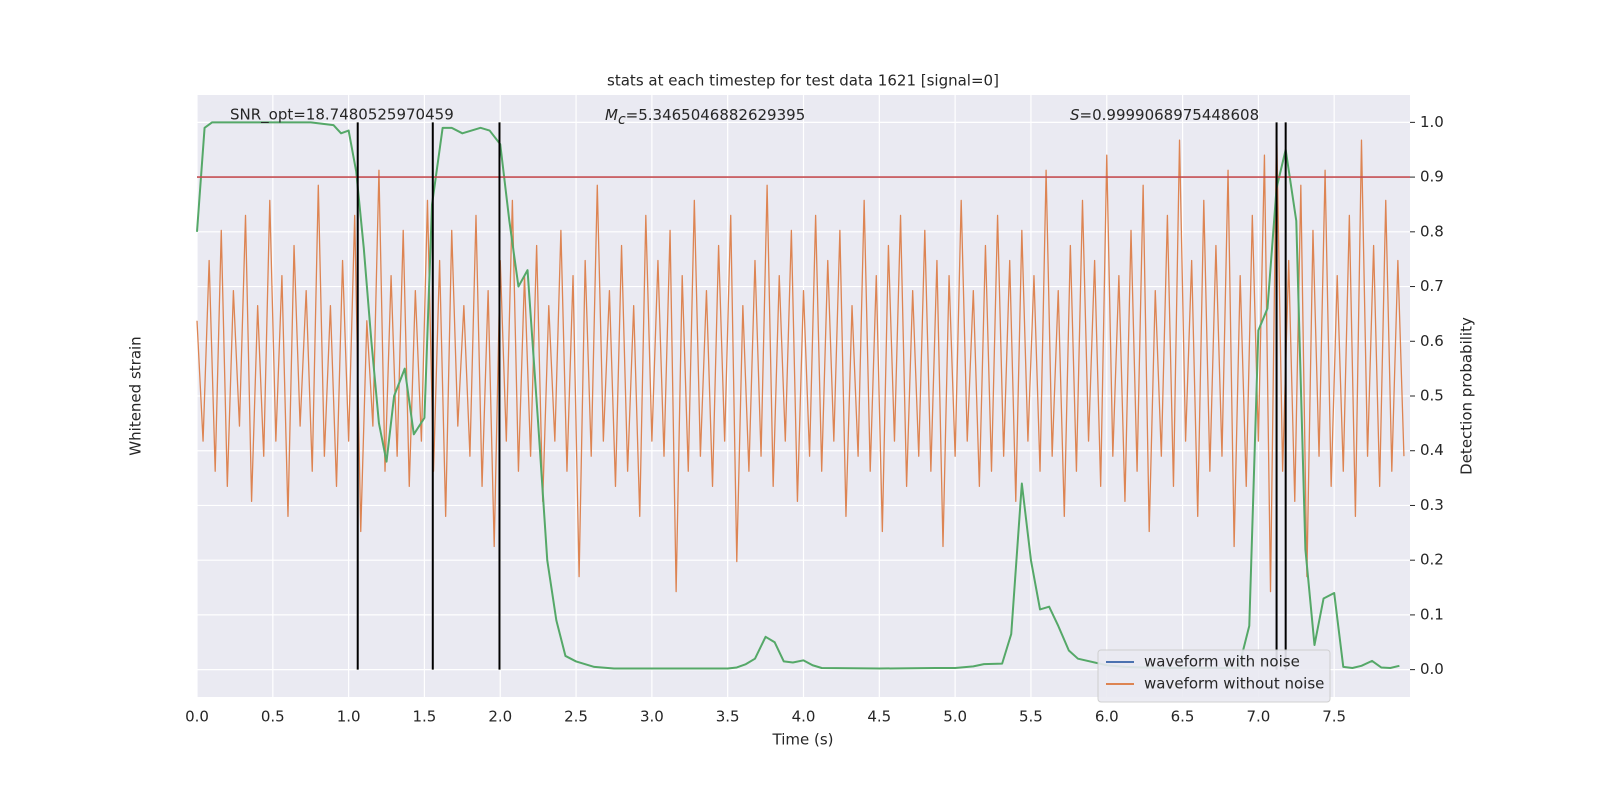 Image resolution: width=1600 pixels, height=804 pixels. I want to click on annotation-symbol: S, so click(1075, 115).